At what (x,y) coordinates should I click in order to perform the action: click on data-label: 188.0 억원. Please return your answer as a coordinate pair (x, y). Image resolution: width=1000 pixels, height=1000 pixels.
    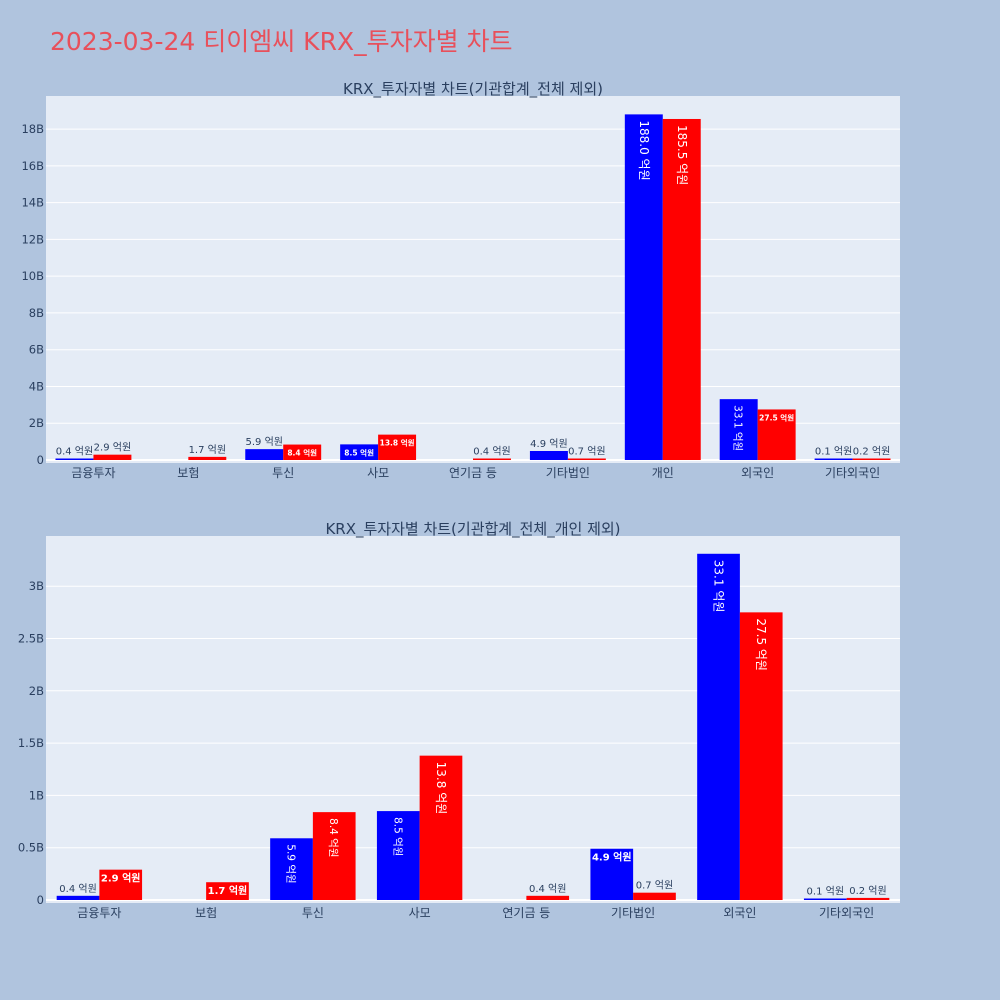
    Looking at the image, I should click on (644, 150).